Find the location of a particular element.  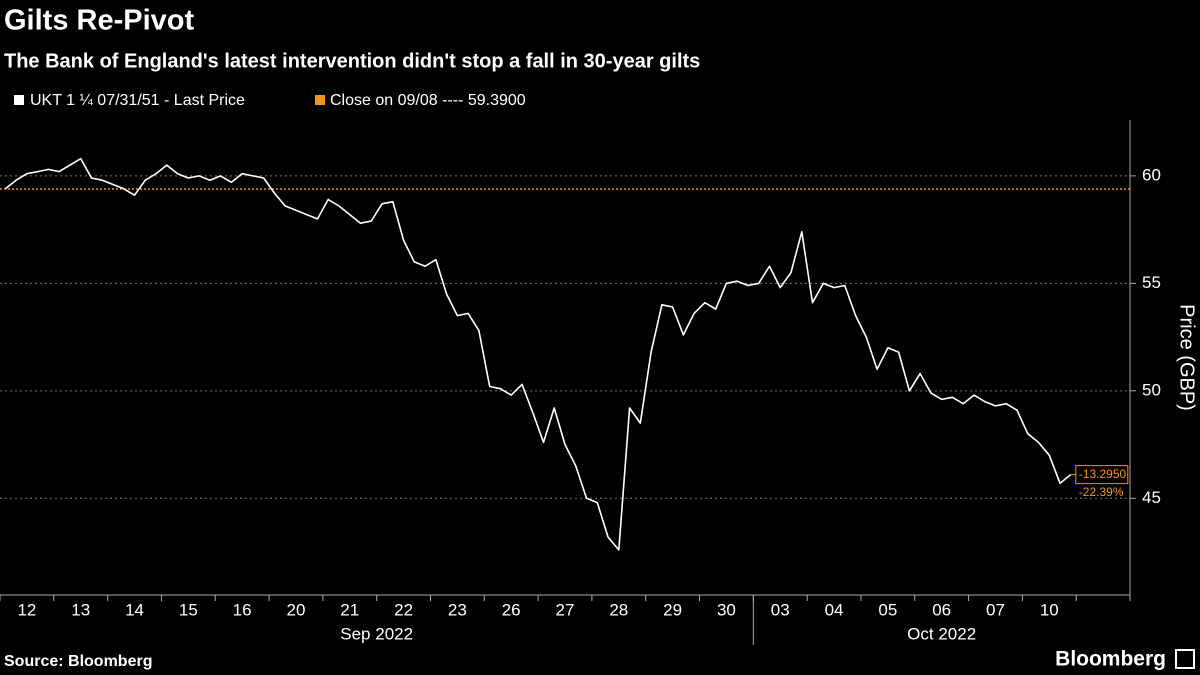

annotation: -22.39% is located at coordinates (1101, 492).